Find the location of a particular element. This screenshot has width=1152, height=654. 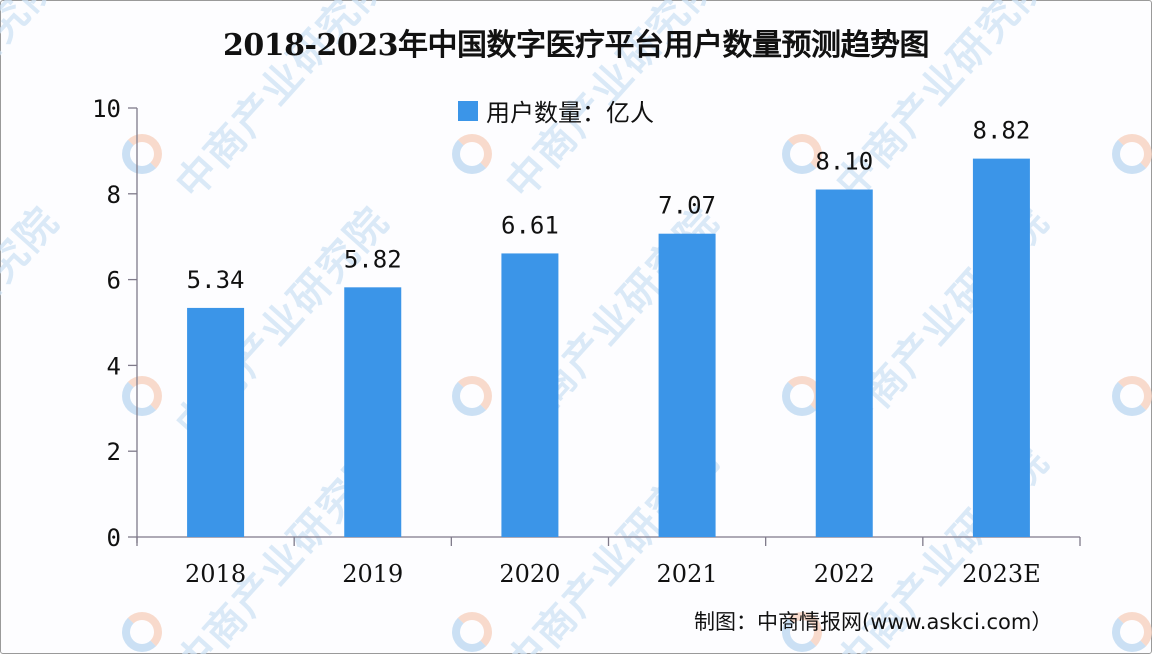

x-tick-label: 2018 is located at coordinates (215, 574).